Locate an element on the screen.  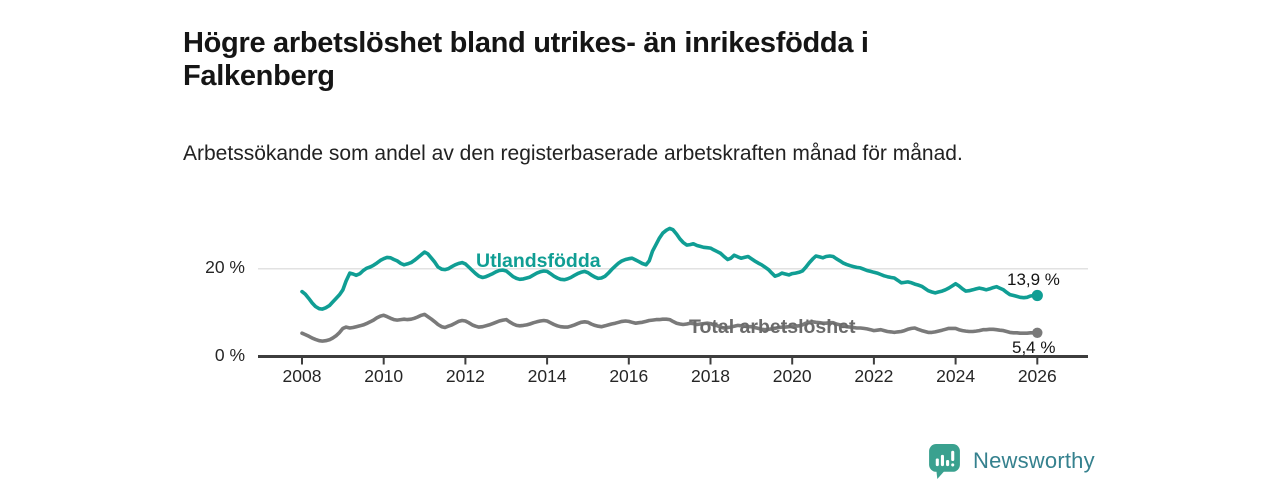
x-tick-label-2026: 2026 is located at coordinates (1037, 376).